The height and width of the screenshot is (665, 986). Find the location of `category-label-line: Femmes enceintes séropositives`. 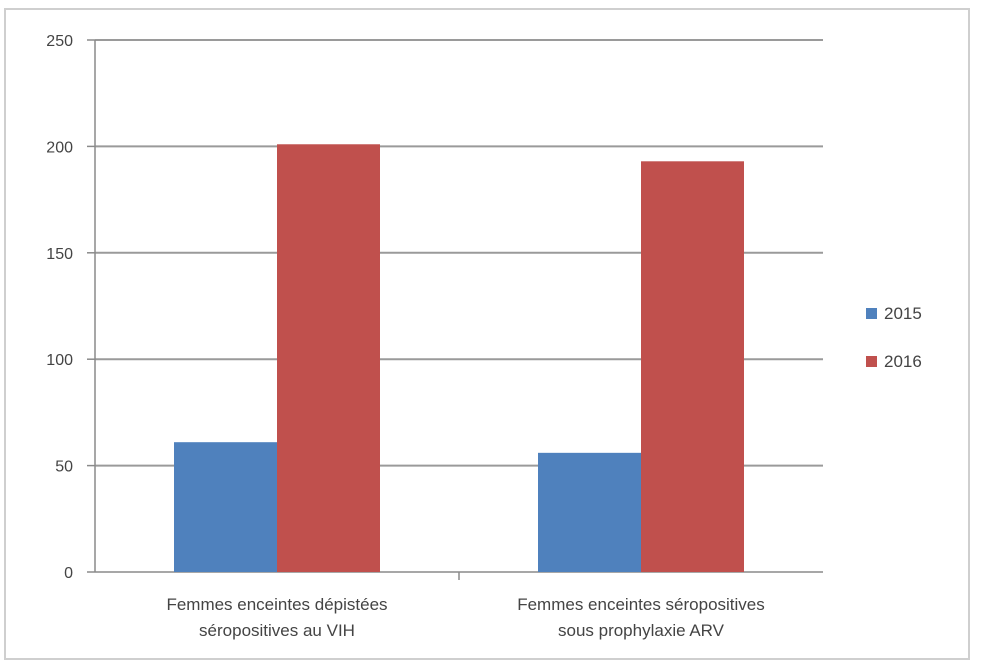

category-label-line: Femmes enceintes séropositives is located at coordinates (641, 604).